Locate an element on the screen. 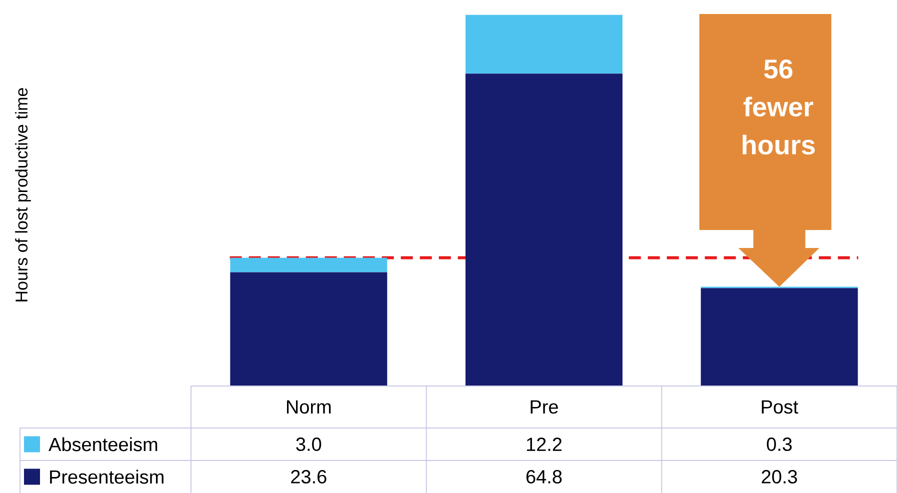 This screenshot has height=493, width=897. x-tick-label: Post is located at coordinates (780, 407).